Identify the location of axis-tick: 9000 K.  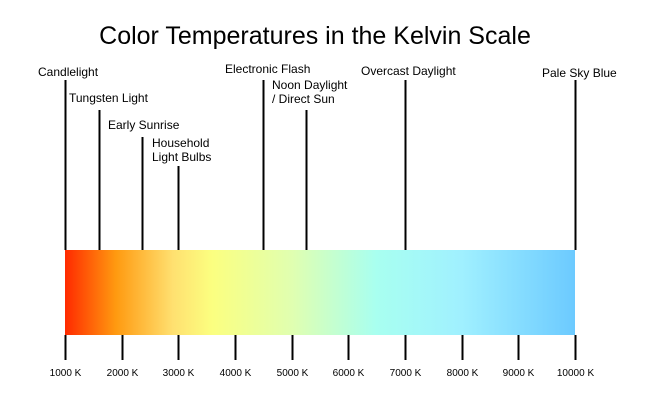
(519, 357).